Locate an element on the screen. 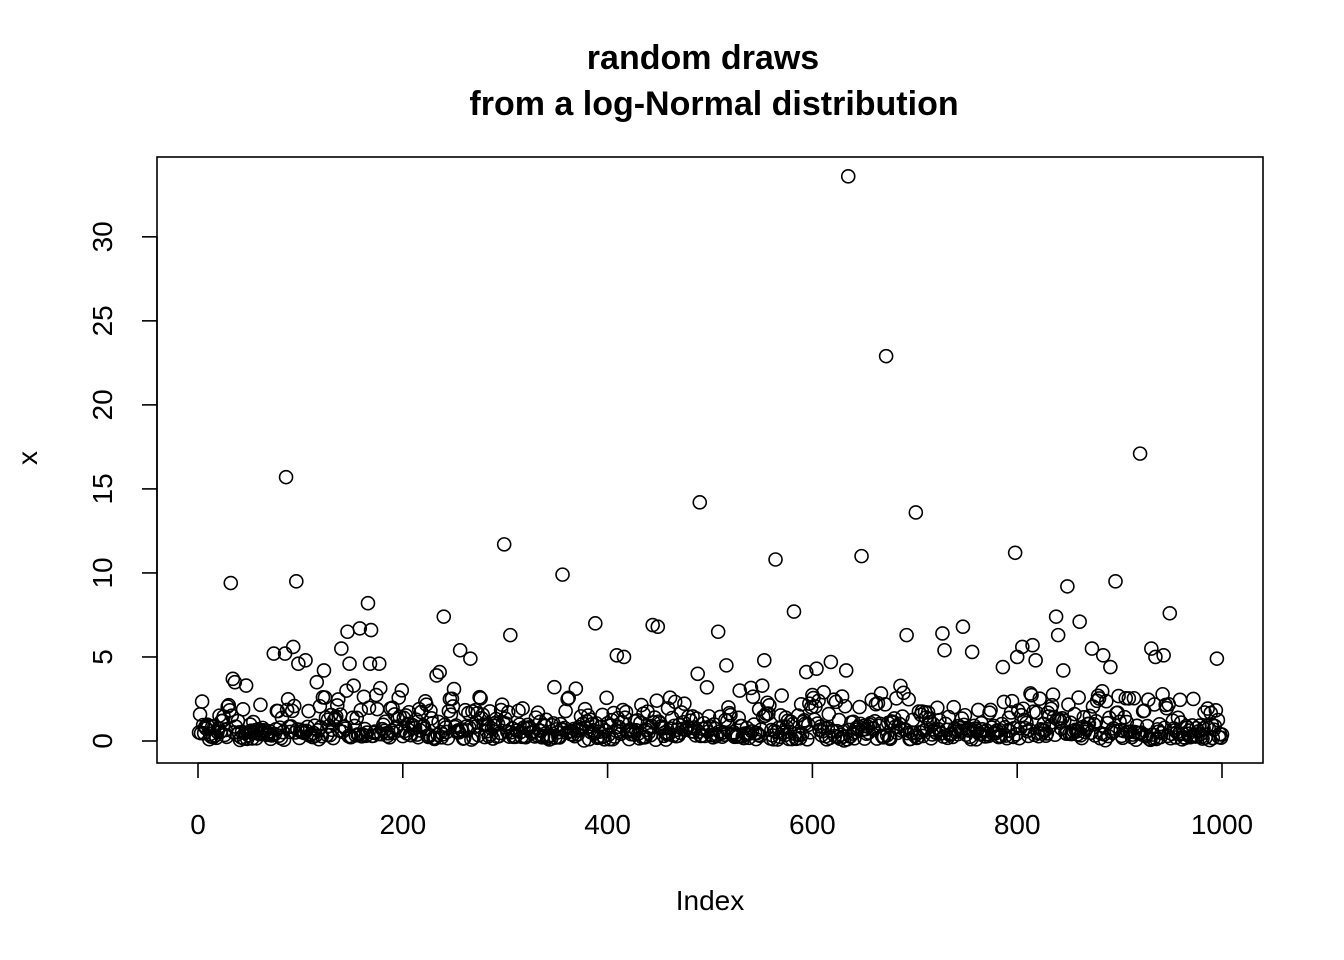 Image resolution: width=1344 pixels, height=960 pixels. y-tick-label: 10 is located at coordinates (102, 572).